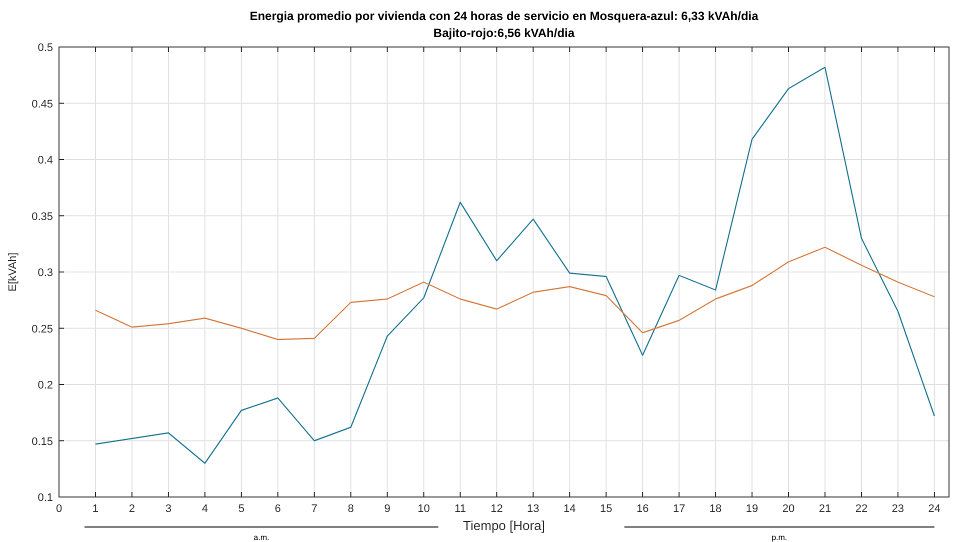 The image size is (961, 542). What do you see at coordinates (715, 509) in the screenshot?
I see `x-tick-label: 18` at bounding box center [715, 509].